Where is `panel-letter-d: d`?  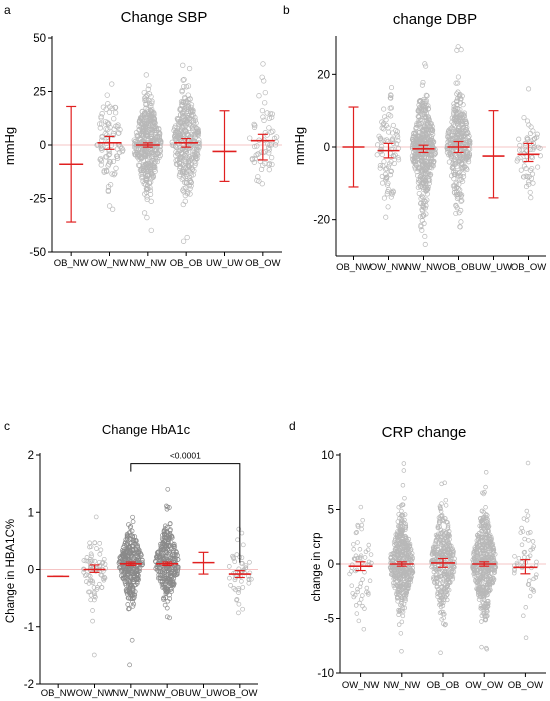
panel-letter-d: d is located at coordinates (292, 426).